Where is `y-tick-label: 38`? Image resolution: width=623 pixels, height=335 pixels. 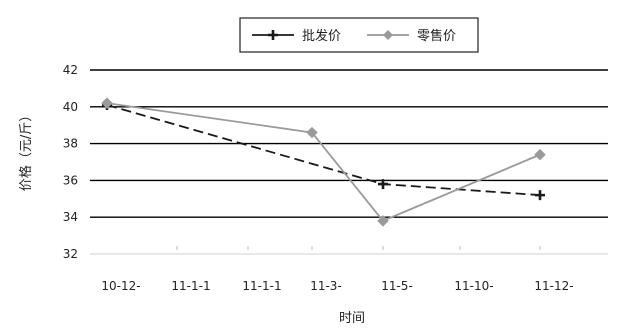
y-tick-label: 38 is located at coordinates (70, 144).